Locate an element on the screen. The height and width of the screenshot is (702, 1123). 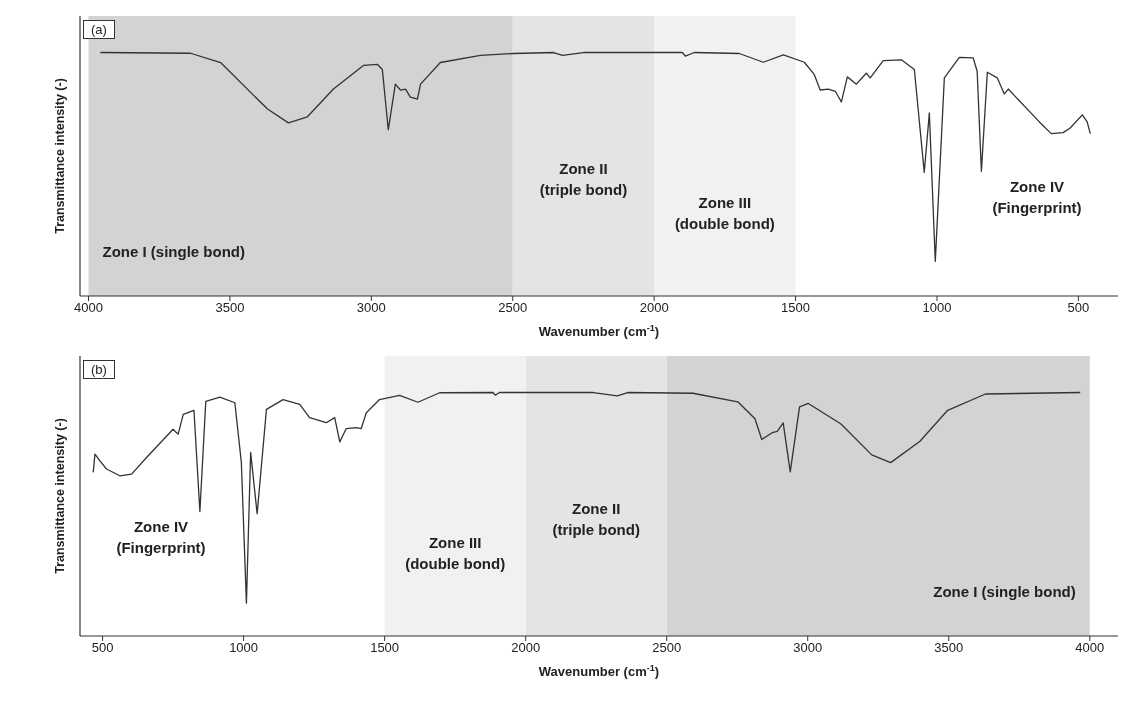
chart-title: (b) is located at coordinates (99, 369).